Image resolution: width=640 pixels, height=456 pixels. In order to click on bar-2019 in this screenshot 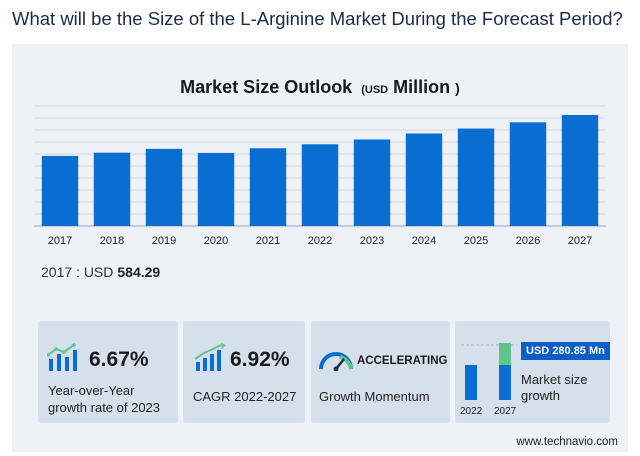, I will do `click(164, 187)`.